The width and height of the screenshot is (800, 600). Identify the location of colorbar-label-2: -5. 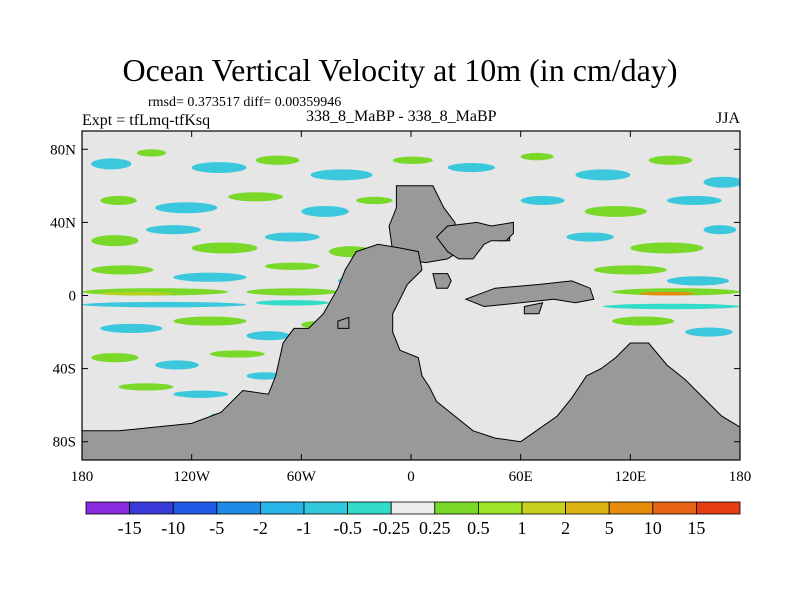
(216, 528).